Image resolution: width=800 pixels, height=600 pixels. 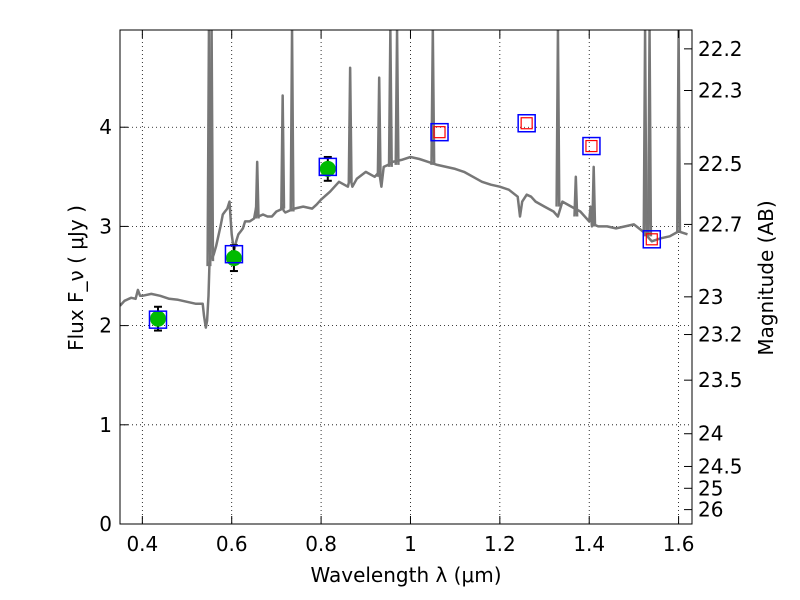 What do you see at coordinates (710, 434) in the screenshot?
I see `right-tick-label: 24` at bounding box center [710, 434].